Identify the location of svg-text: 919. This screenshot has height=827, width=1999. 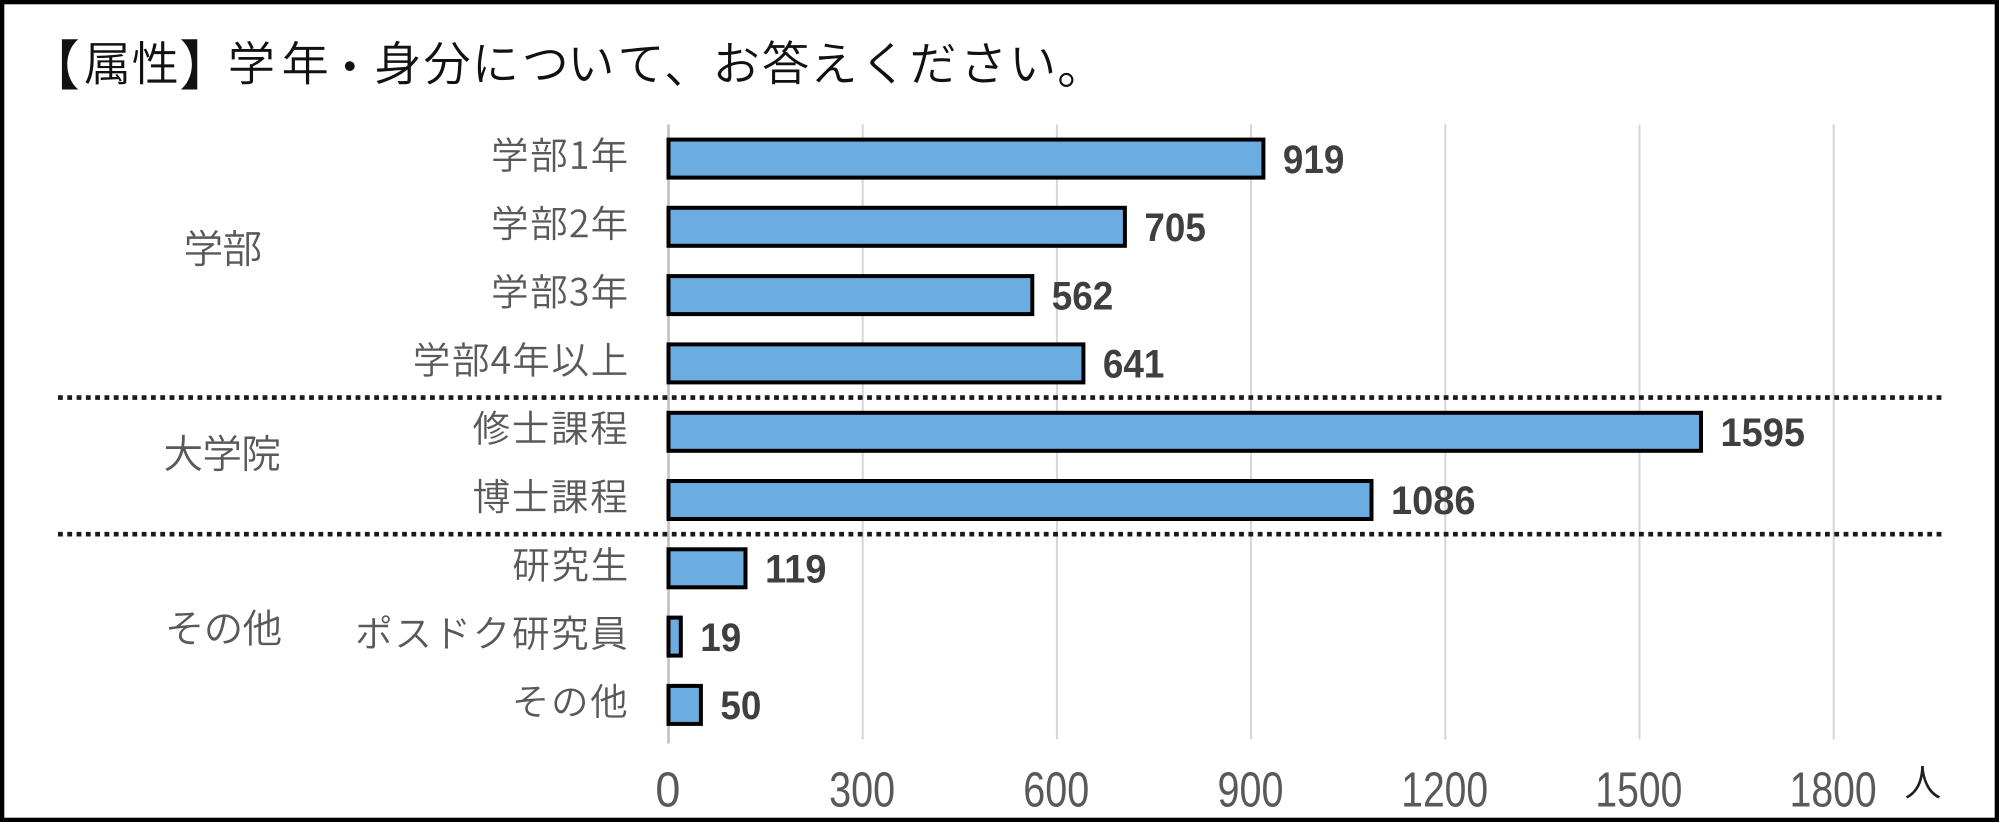
(1314, 160).